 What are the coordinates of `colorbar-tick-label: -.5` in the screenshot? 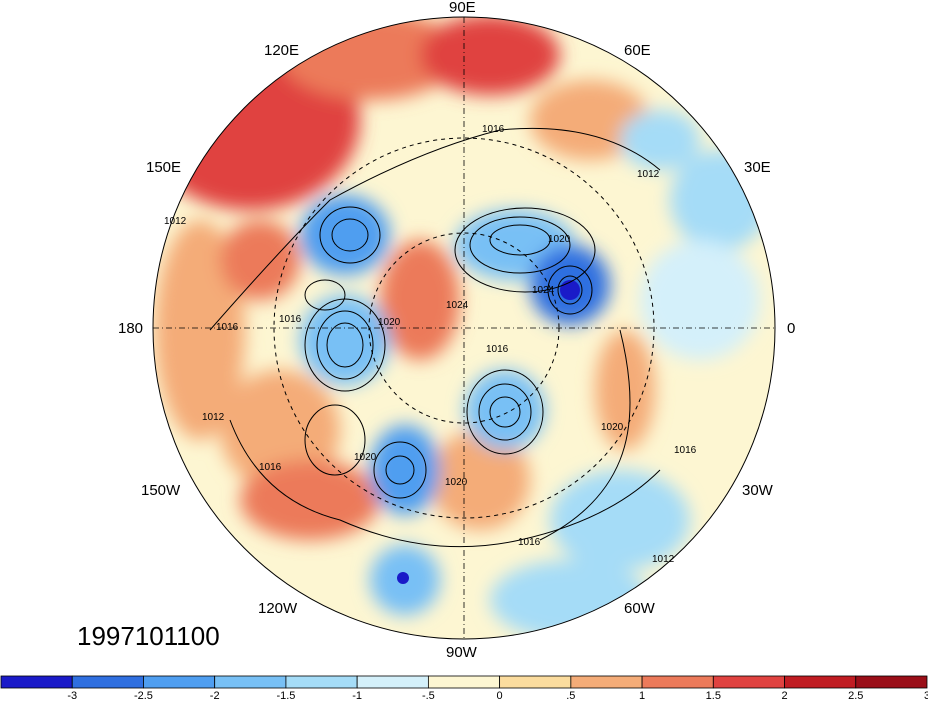 It's located at (428, 696).